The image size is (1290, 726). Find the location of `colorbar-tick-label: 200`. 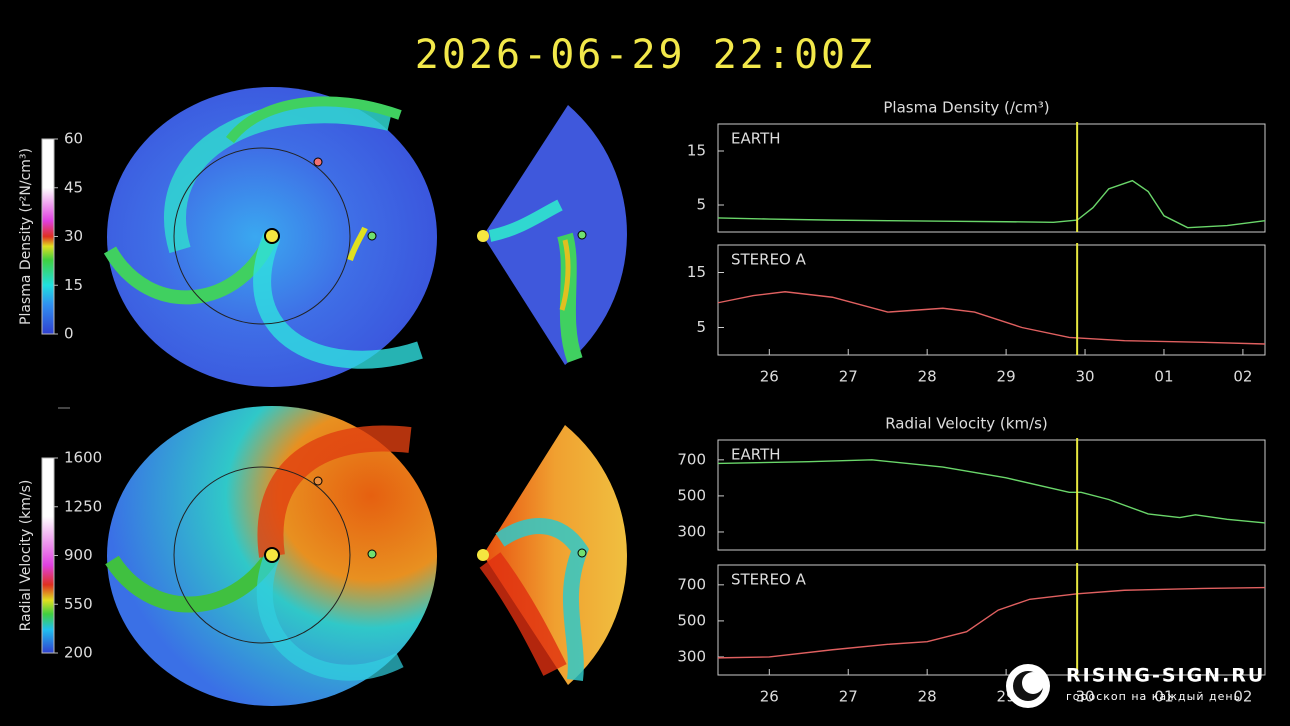

colorbar-tick-label: 200 is located at coordinates (78, 653).